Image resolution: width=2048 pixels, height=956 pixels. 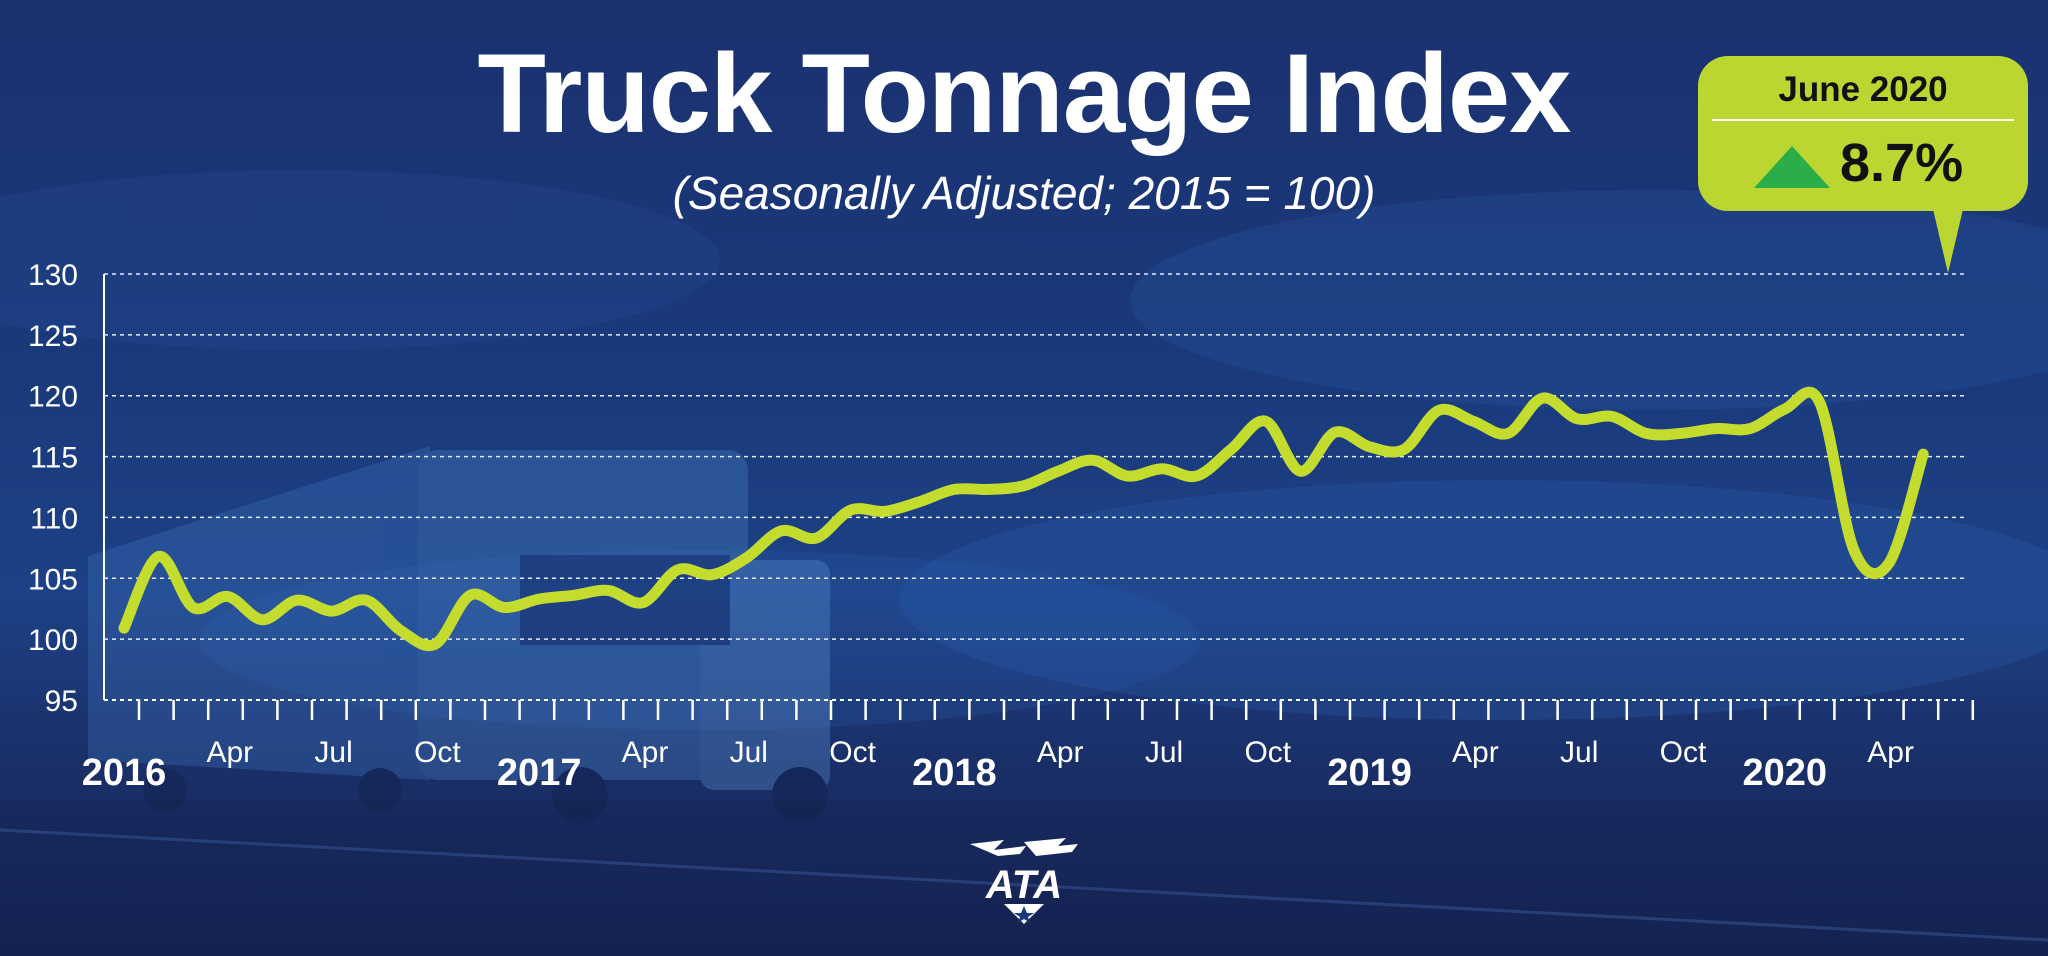 I want to click on y-tick-label: 125, so click(x=53, y=336).